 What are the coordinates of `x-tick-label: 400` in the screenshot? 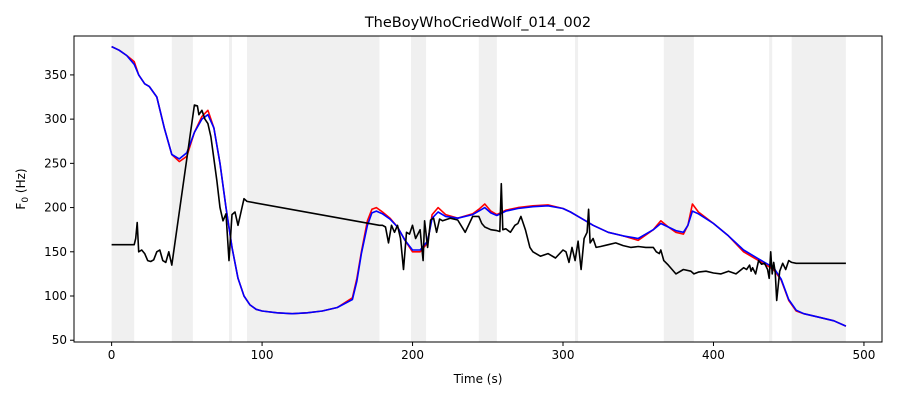 It's located at (713, 355).